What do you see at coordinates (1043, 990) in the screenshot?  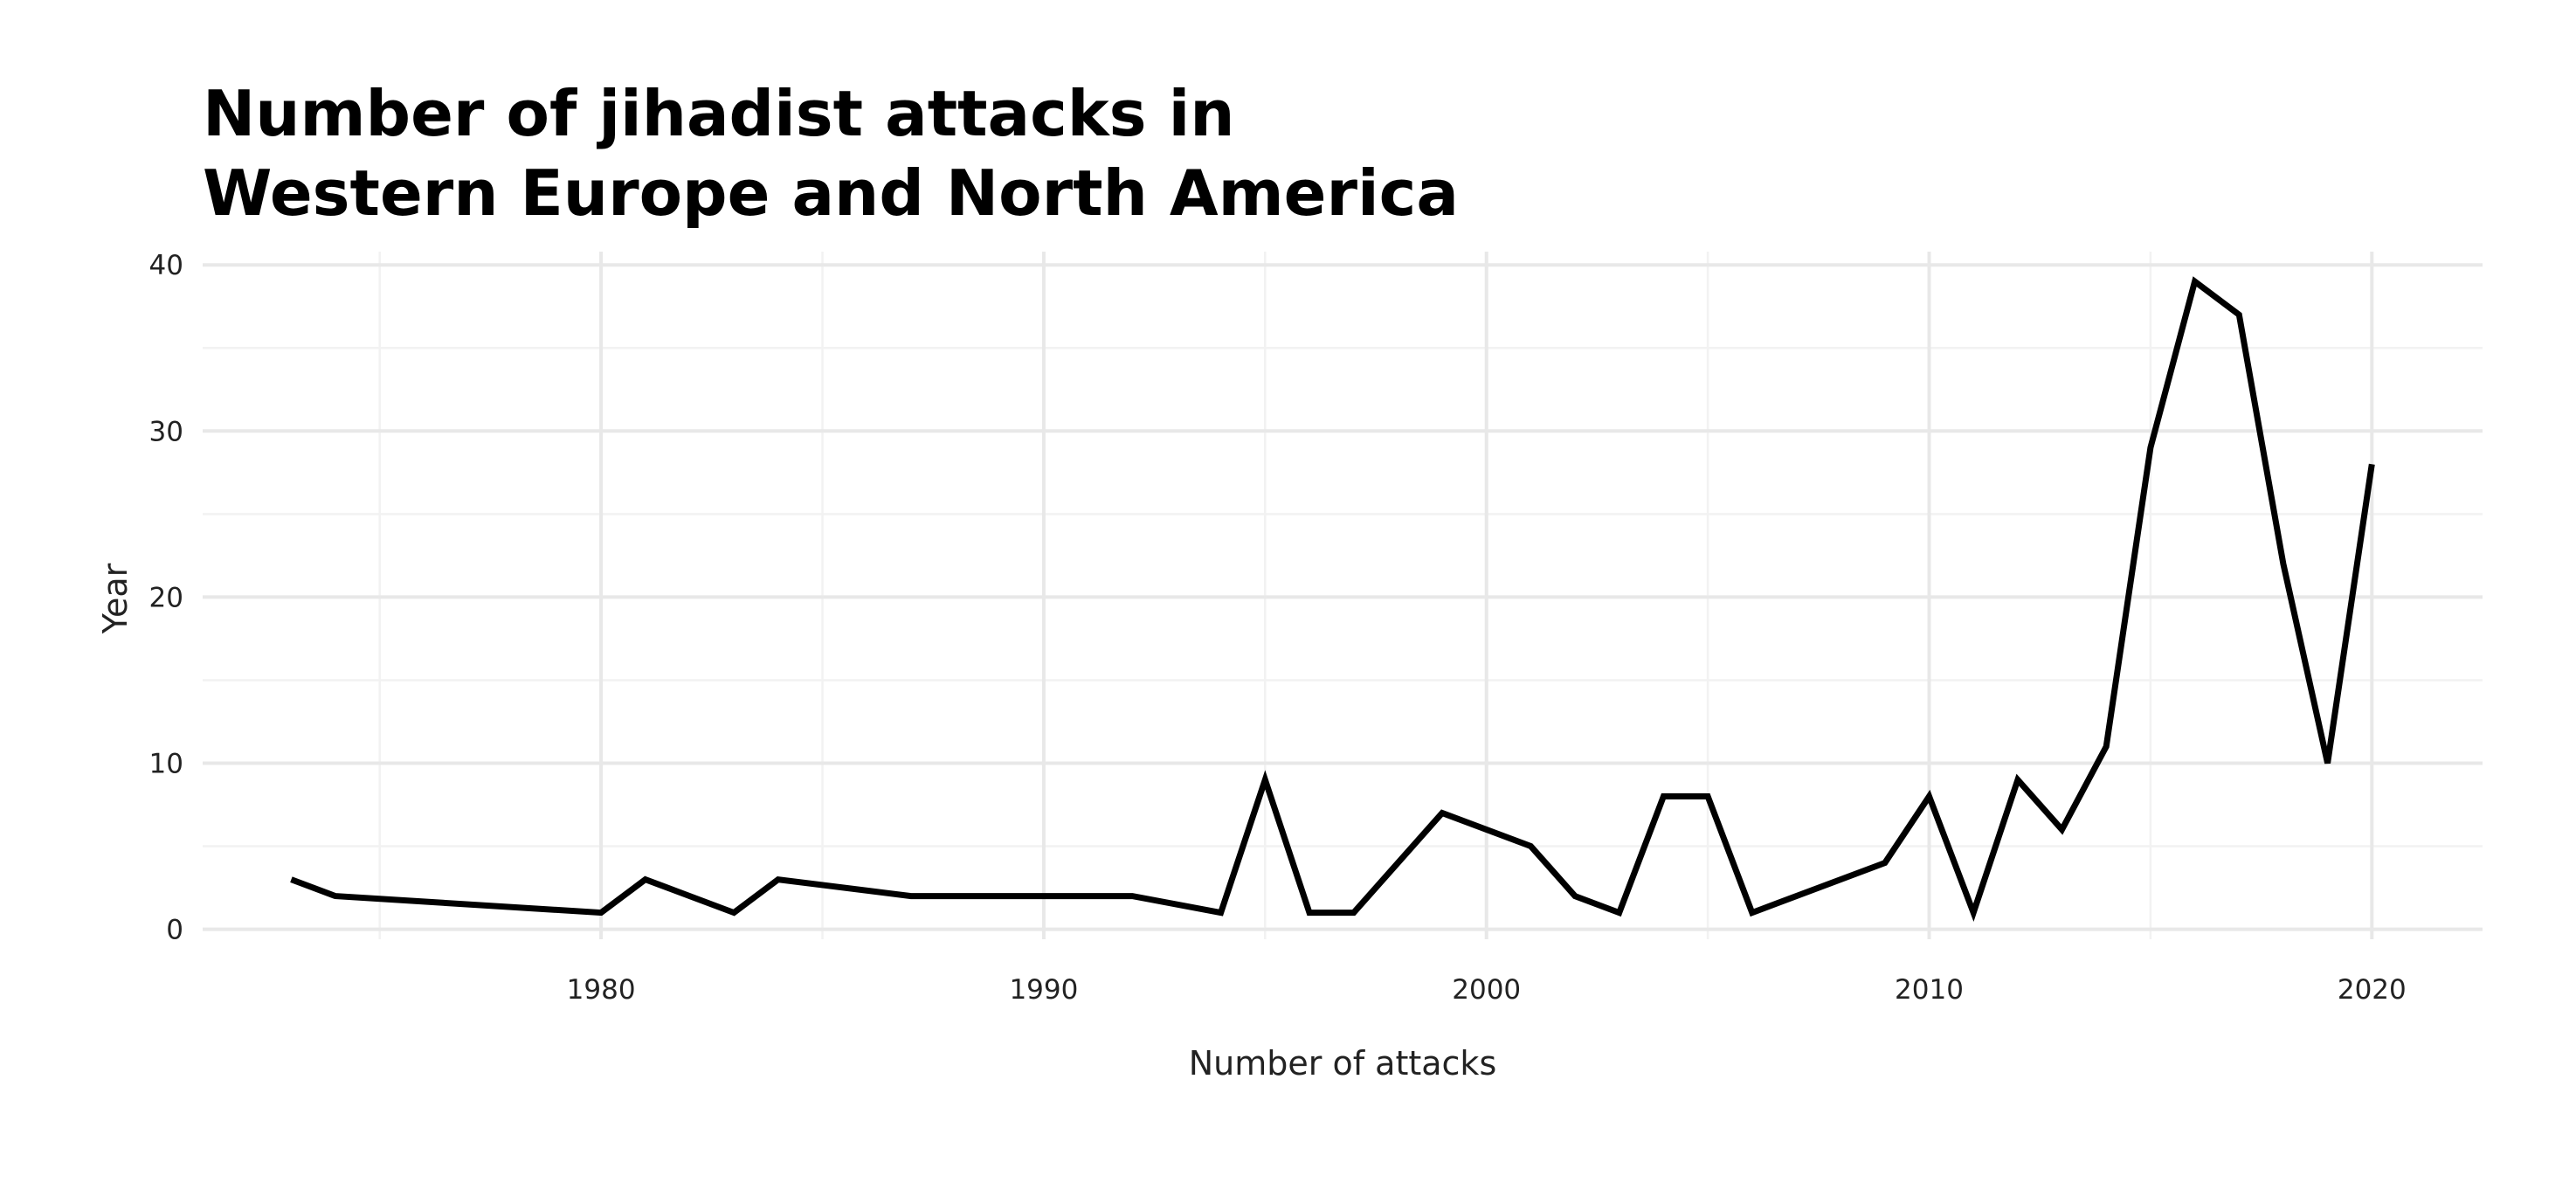 I see `x-tick-label: 1990` at bounding box center [1043, 990].